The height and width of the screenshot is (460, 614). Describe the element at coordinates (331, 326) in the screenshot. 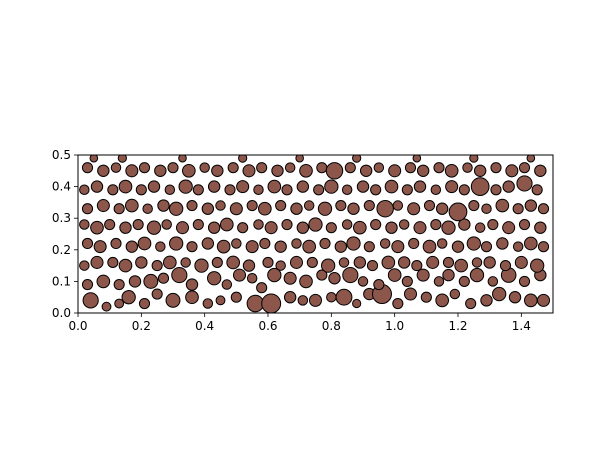

I see `x-tick-label: 0.8` at that location.